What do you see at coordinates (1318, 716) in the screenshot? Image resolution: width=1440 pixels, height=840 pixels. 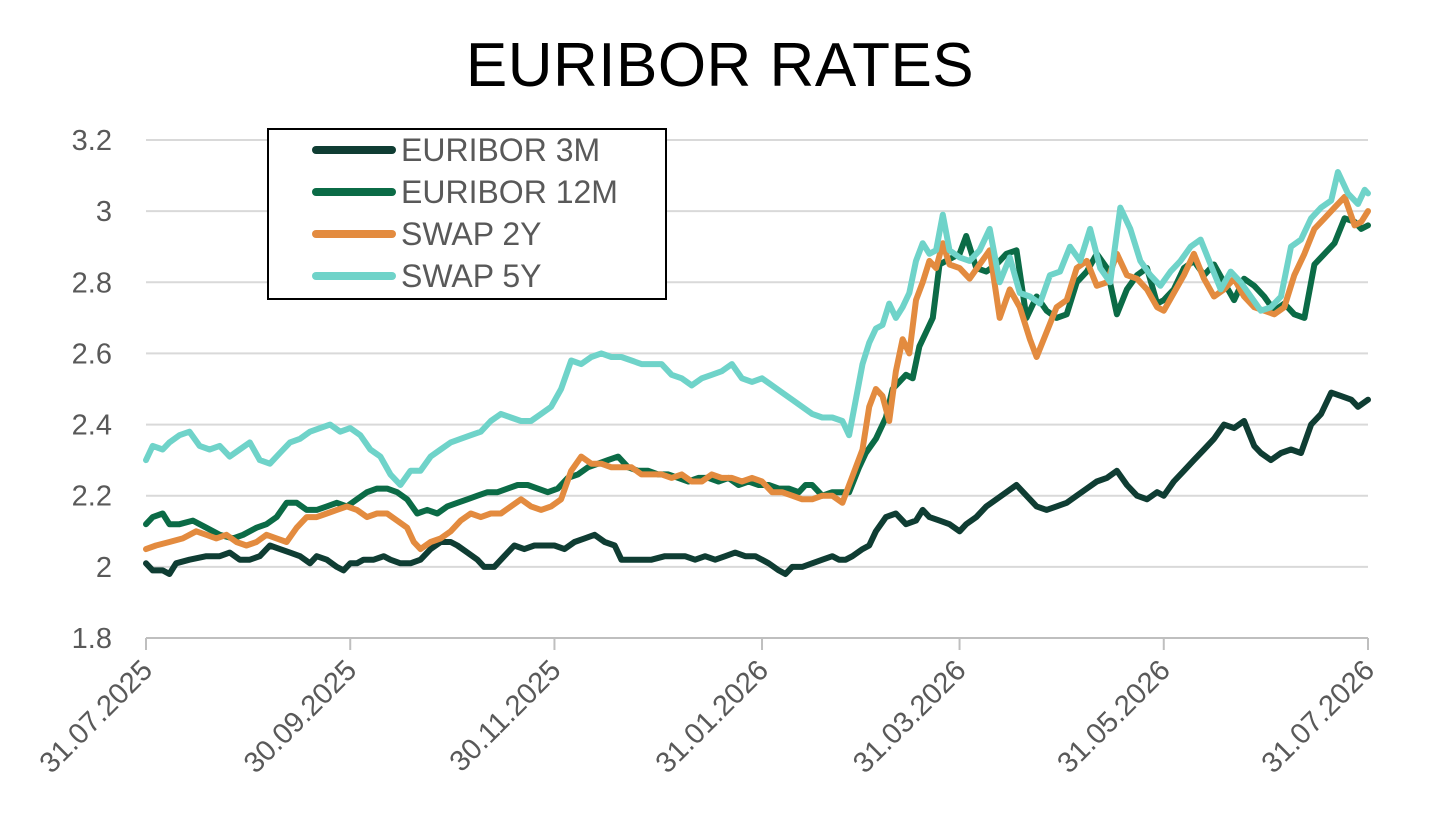 I see `x-tick-label: 31.07.2026` at bounding box center [1318, 716].